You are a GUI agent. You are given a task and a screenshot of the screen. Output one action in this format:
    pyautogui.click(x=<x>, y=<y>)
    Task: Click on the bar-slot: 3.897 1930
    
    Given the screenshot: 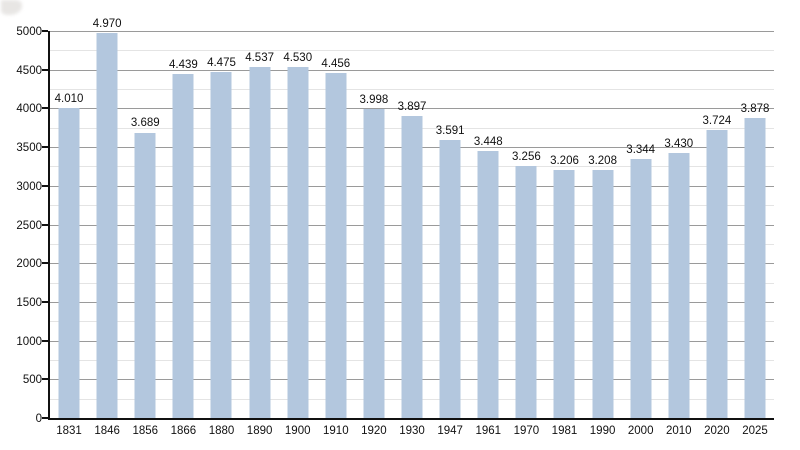 What is the action you would take?
    pyautogui.click(x=412, y=234)
    